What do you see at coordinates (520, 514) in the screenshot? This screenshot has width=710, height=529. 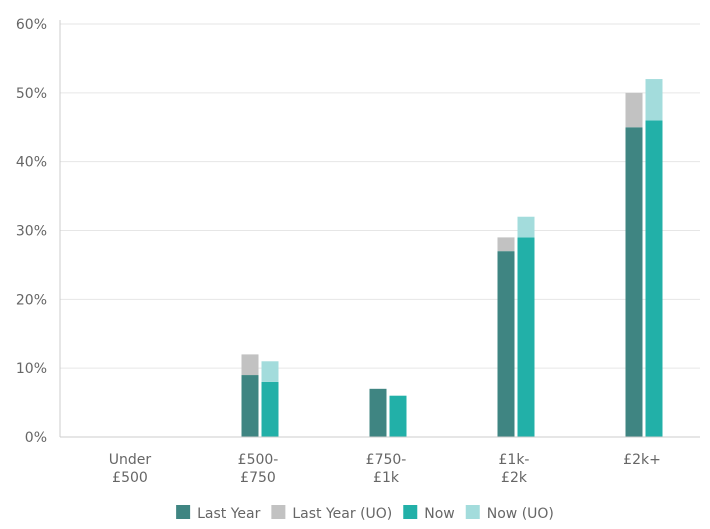 I see `legend-label: Now (UO)` at bounding box center [520, 514].